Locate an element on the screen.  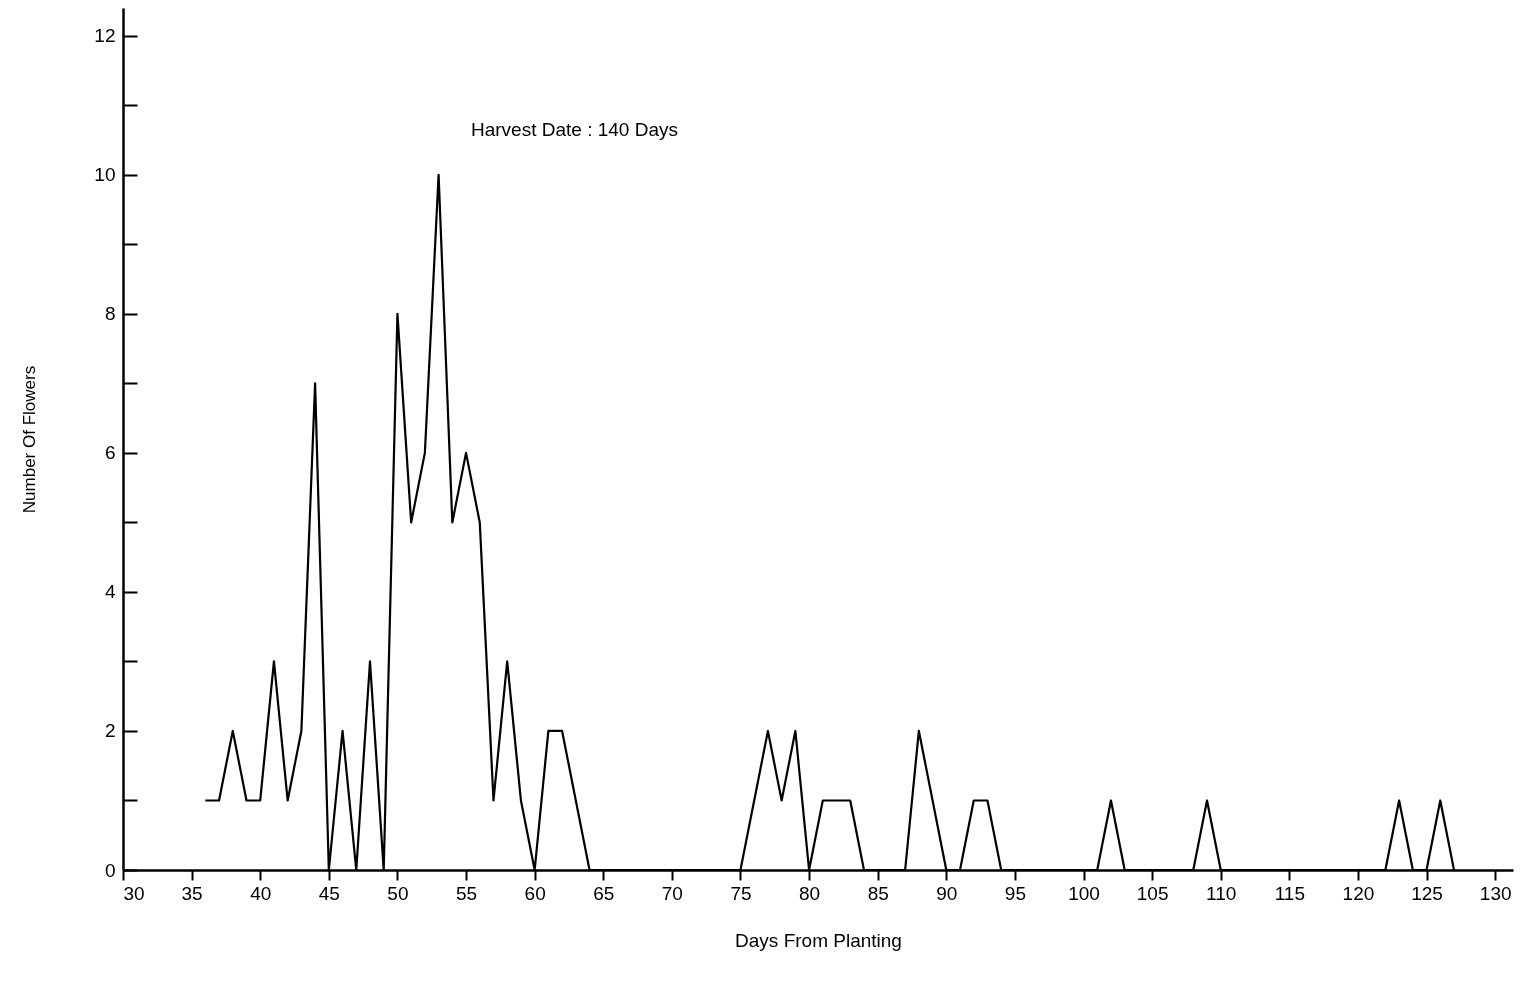
y-tick-label: 2 is located at coordinates (110, 731).